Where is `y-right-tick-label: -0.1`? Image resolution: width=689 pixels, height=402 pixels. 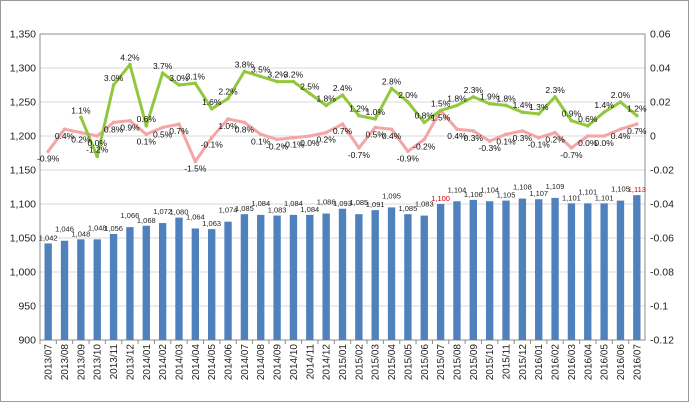
y-right-tick-label: -0.1 is located at coordinates (659, 307).